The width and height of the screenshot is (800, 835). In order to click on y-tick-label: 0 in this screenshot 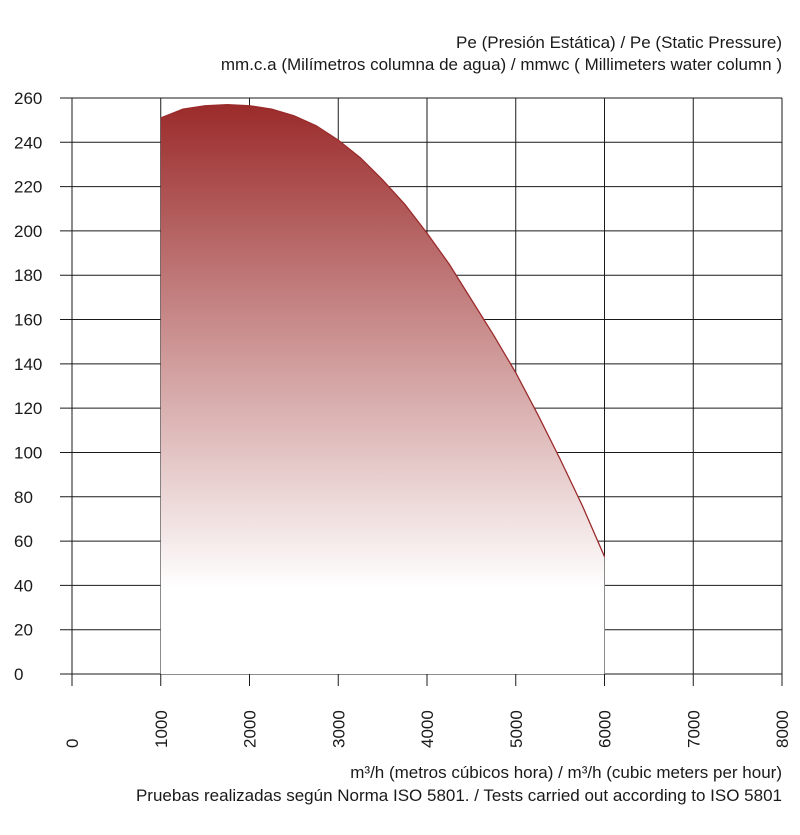, I will do `click(18, 674)`.